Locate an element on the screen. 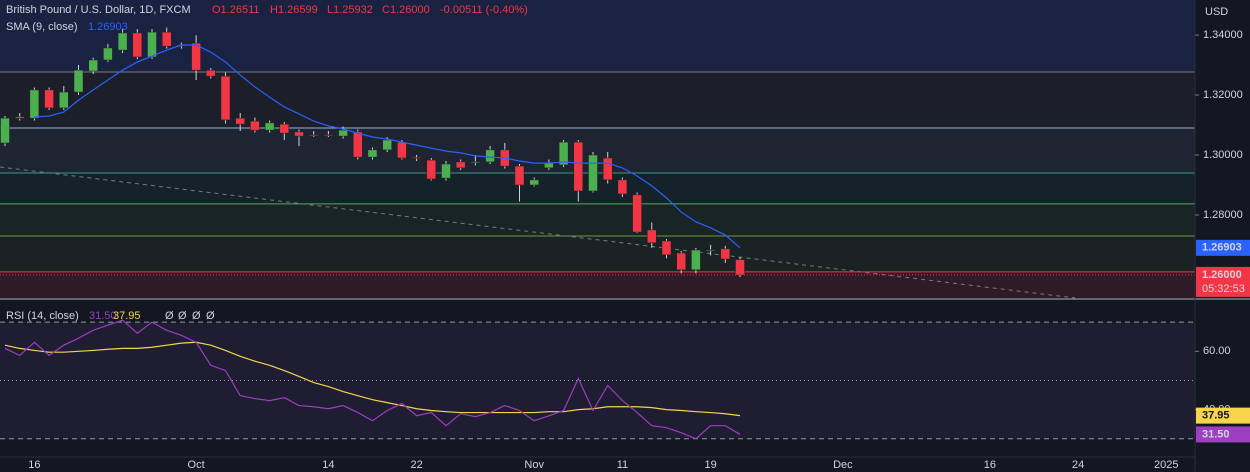 The image size is (1250, 472). ohlc-low: L1.25932 is located at coordinates (350, 10).